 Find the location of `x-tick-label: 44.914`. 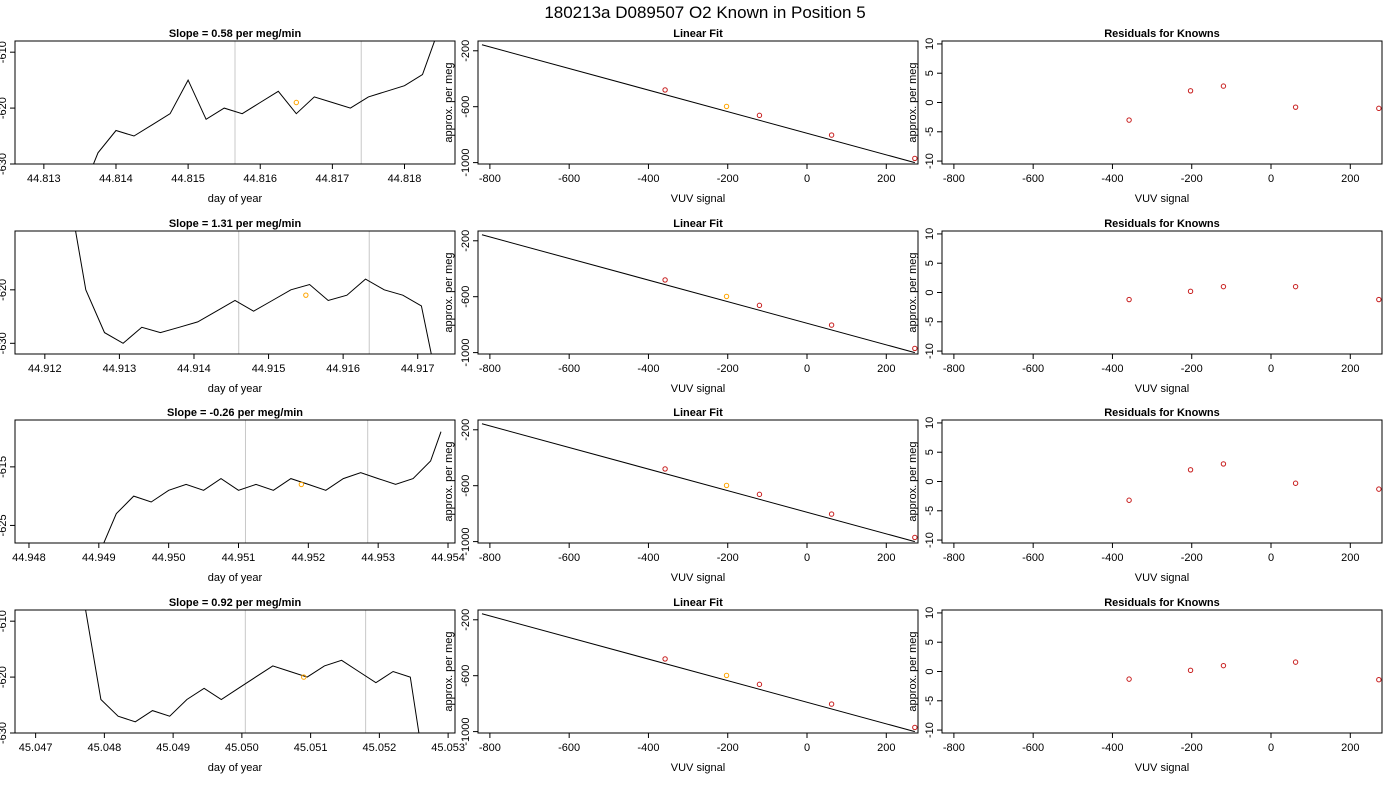

x-tick-label: 44.914 is located at coordinates (194, 369).